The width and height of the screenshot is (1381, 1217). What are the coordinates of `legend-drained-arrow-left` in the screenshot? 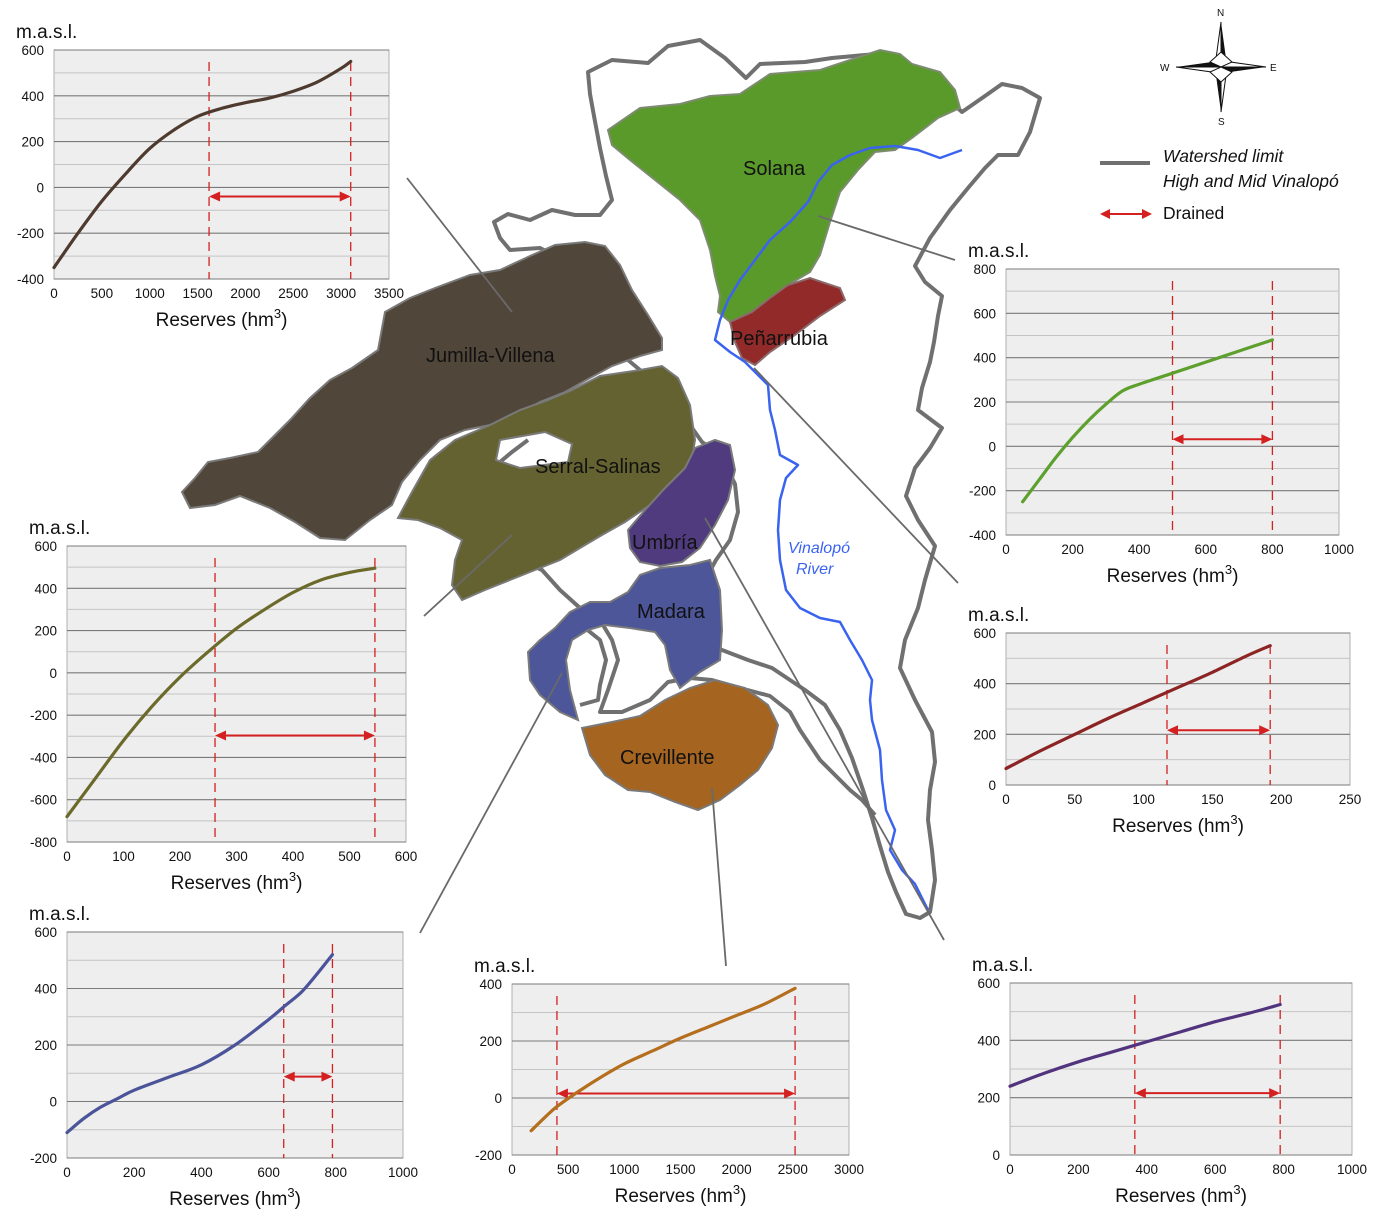 It's located at (1105, 214).